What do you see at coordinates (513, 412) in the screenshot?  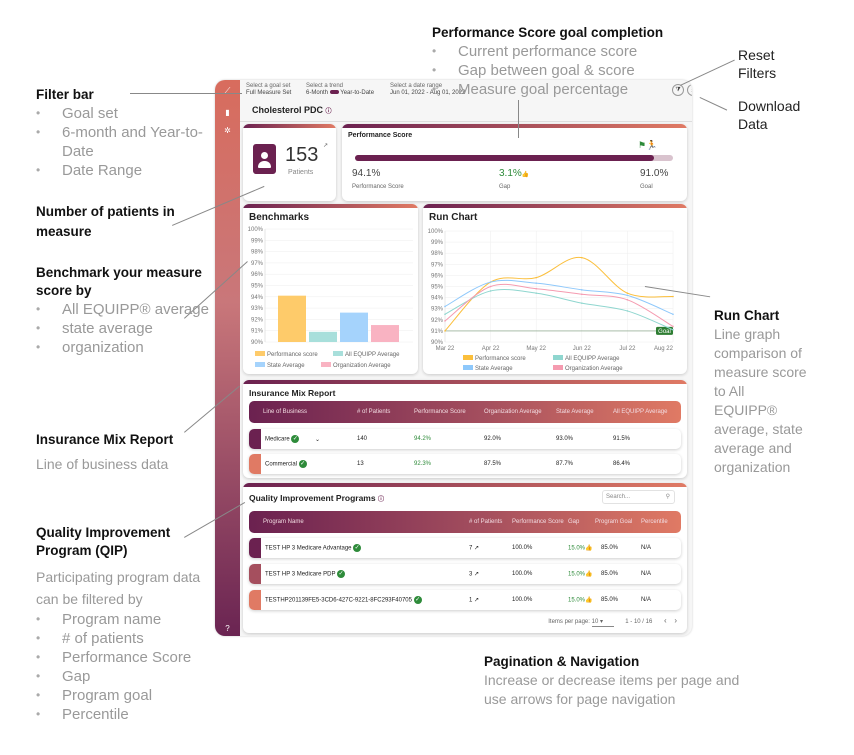 I see `column-header: Organization Average` at bounding box center [513, 412].